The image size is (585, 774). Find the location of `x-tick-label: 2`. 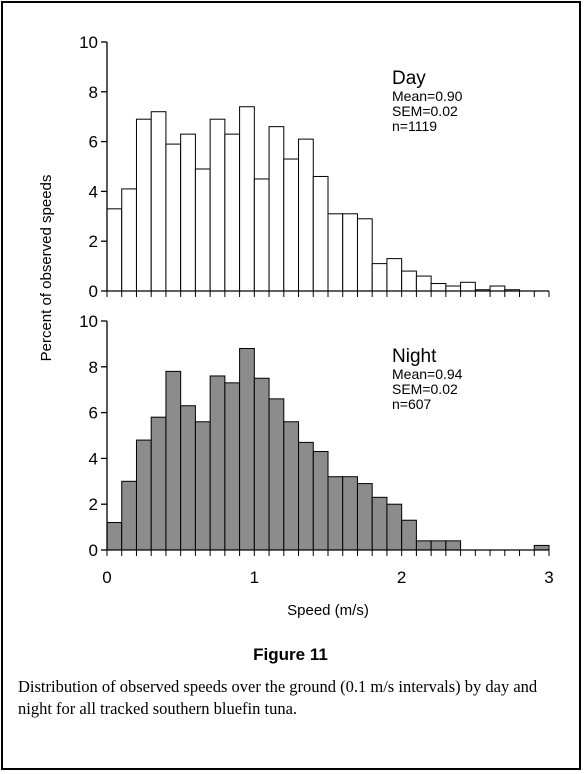

x-tick-label: 2 is located at coordinates (401, 577).